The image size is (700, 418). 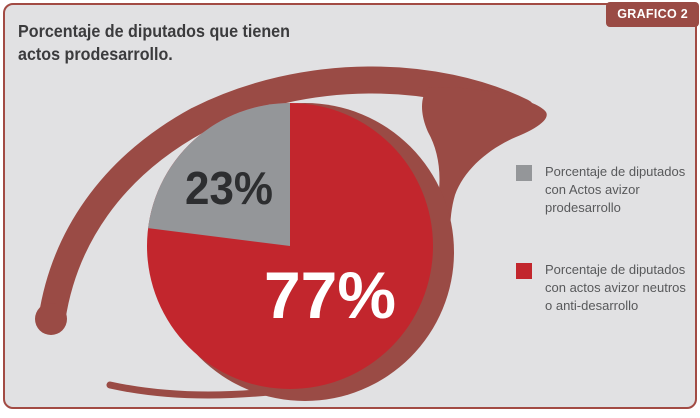 What do you see at coordinates (51, 319) in the screenshot?
I see `eyelid-curl-dot` at bounding box center [51, 319].